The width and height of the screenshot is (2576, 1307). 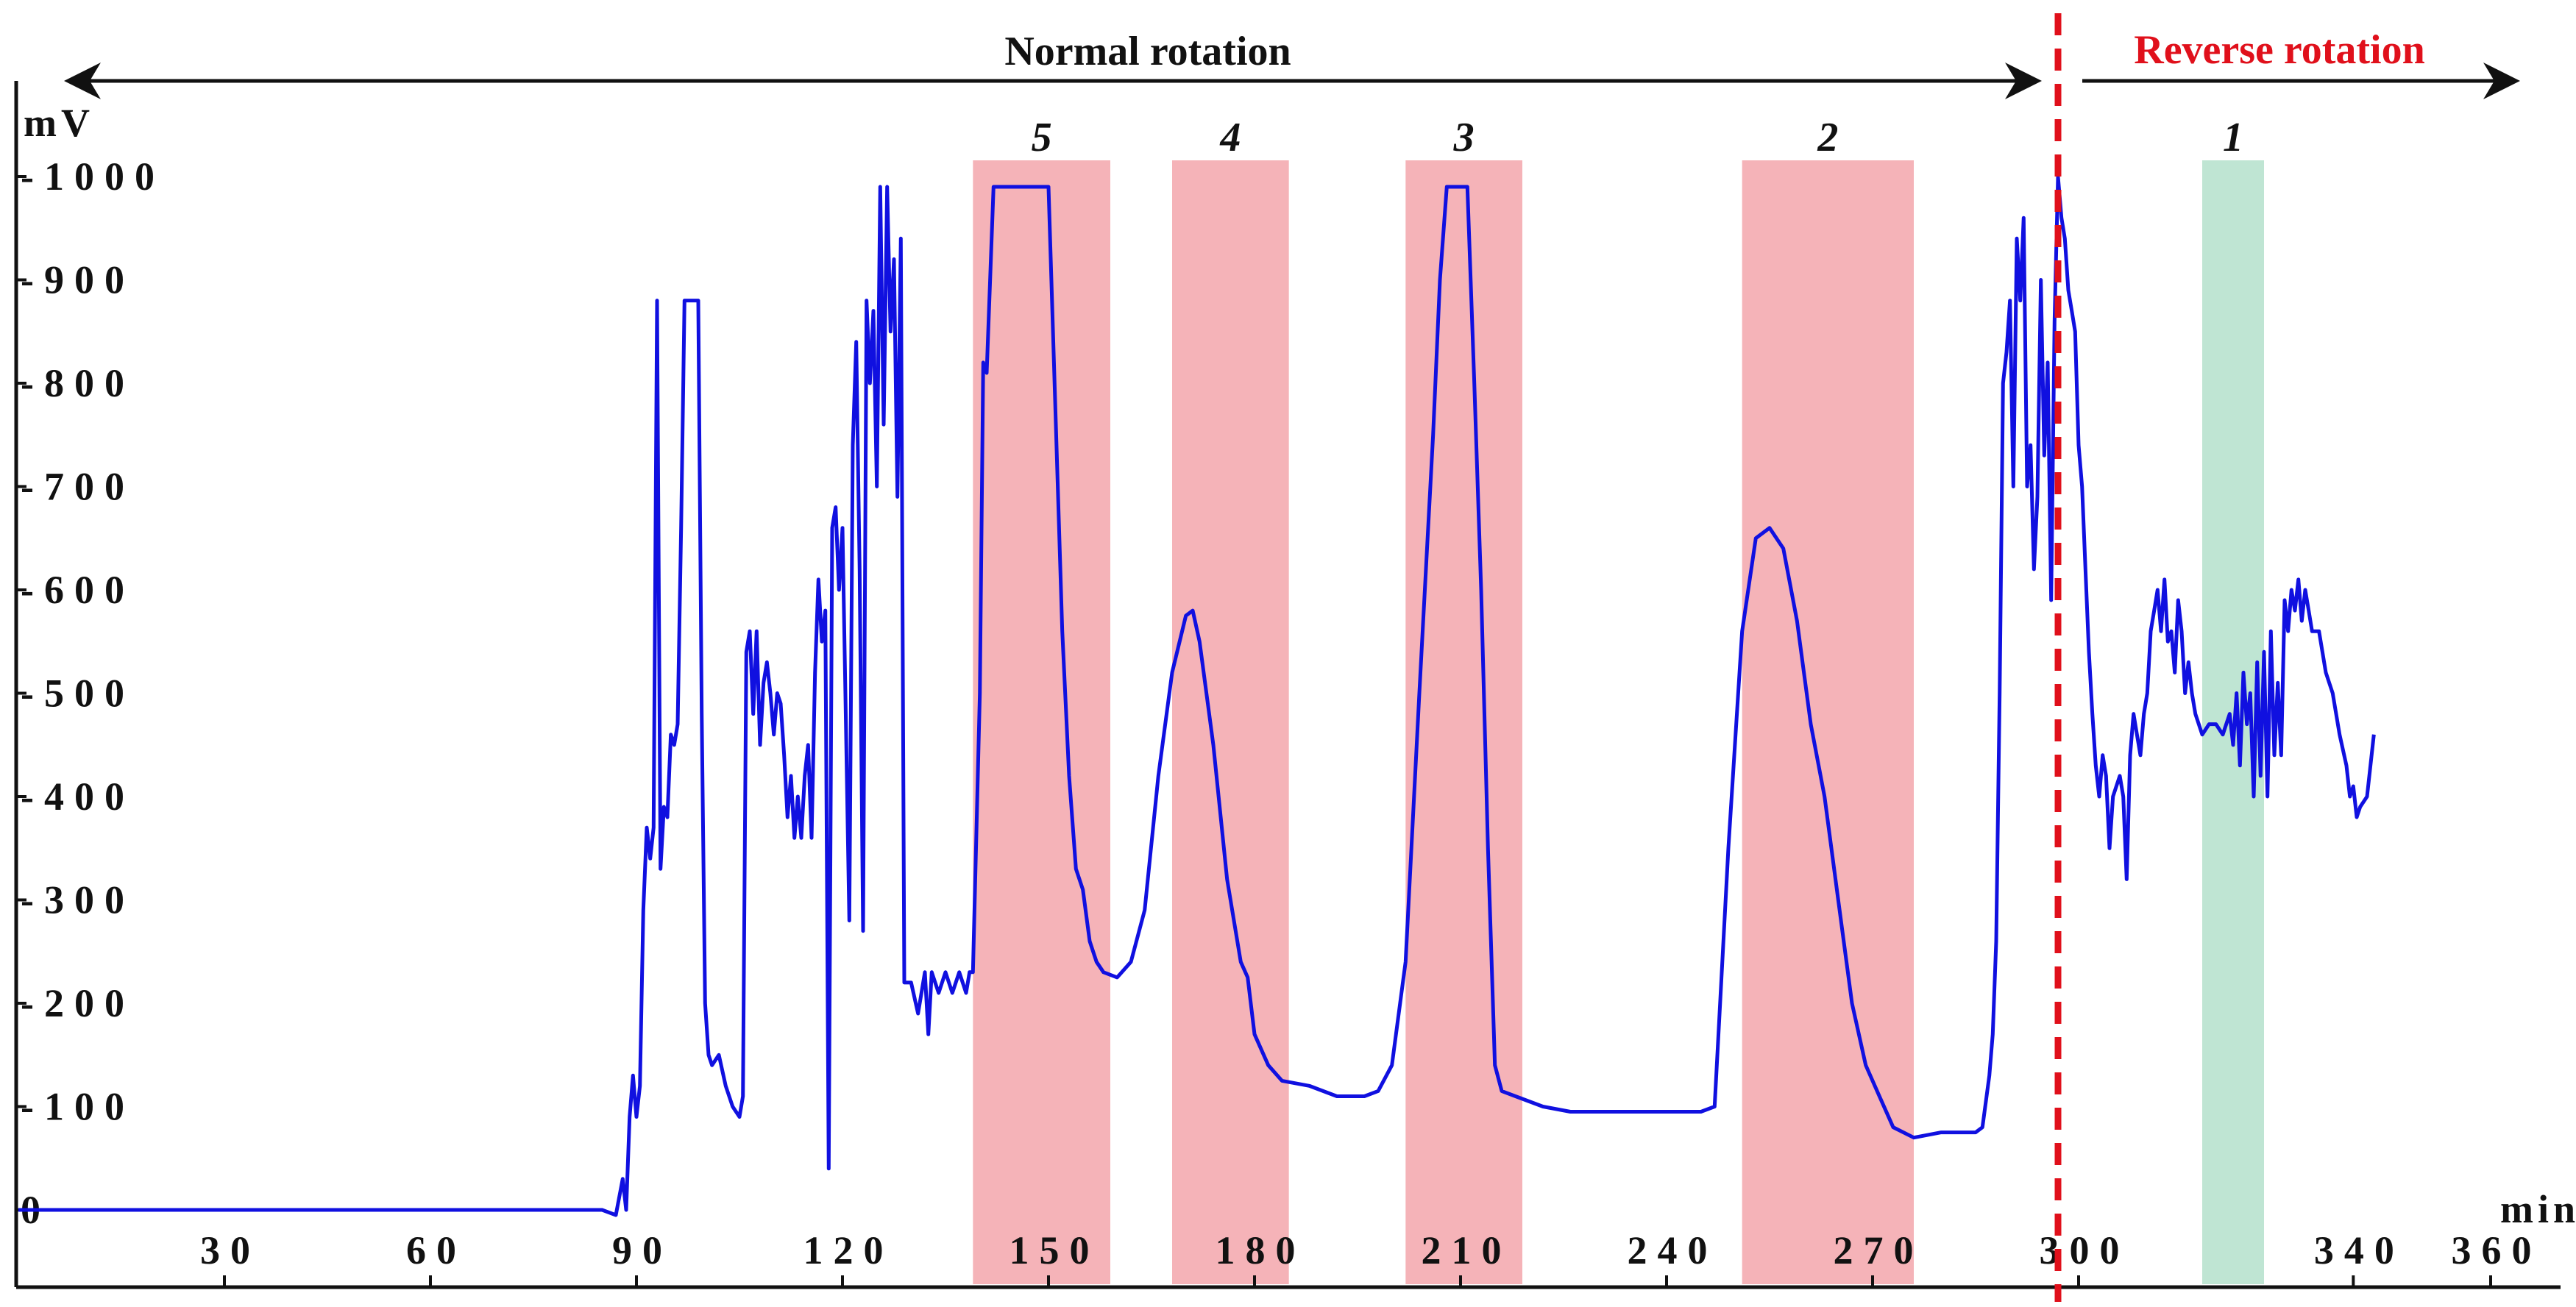 What do you see at coordinates (230, 1250) in the screenshot?
I see `x-tick-label: 30` at bounding box center [230, 1250].